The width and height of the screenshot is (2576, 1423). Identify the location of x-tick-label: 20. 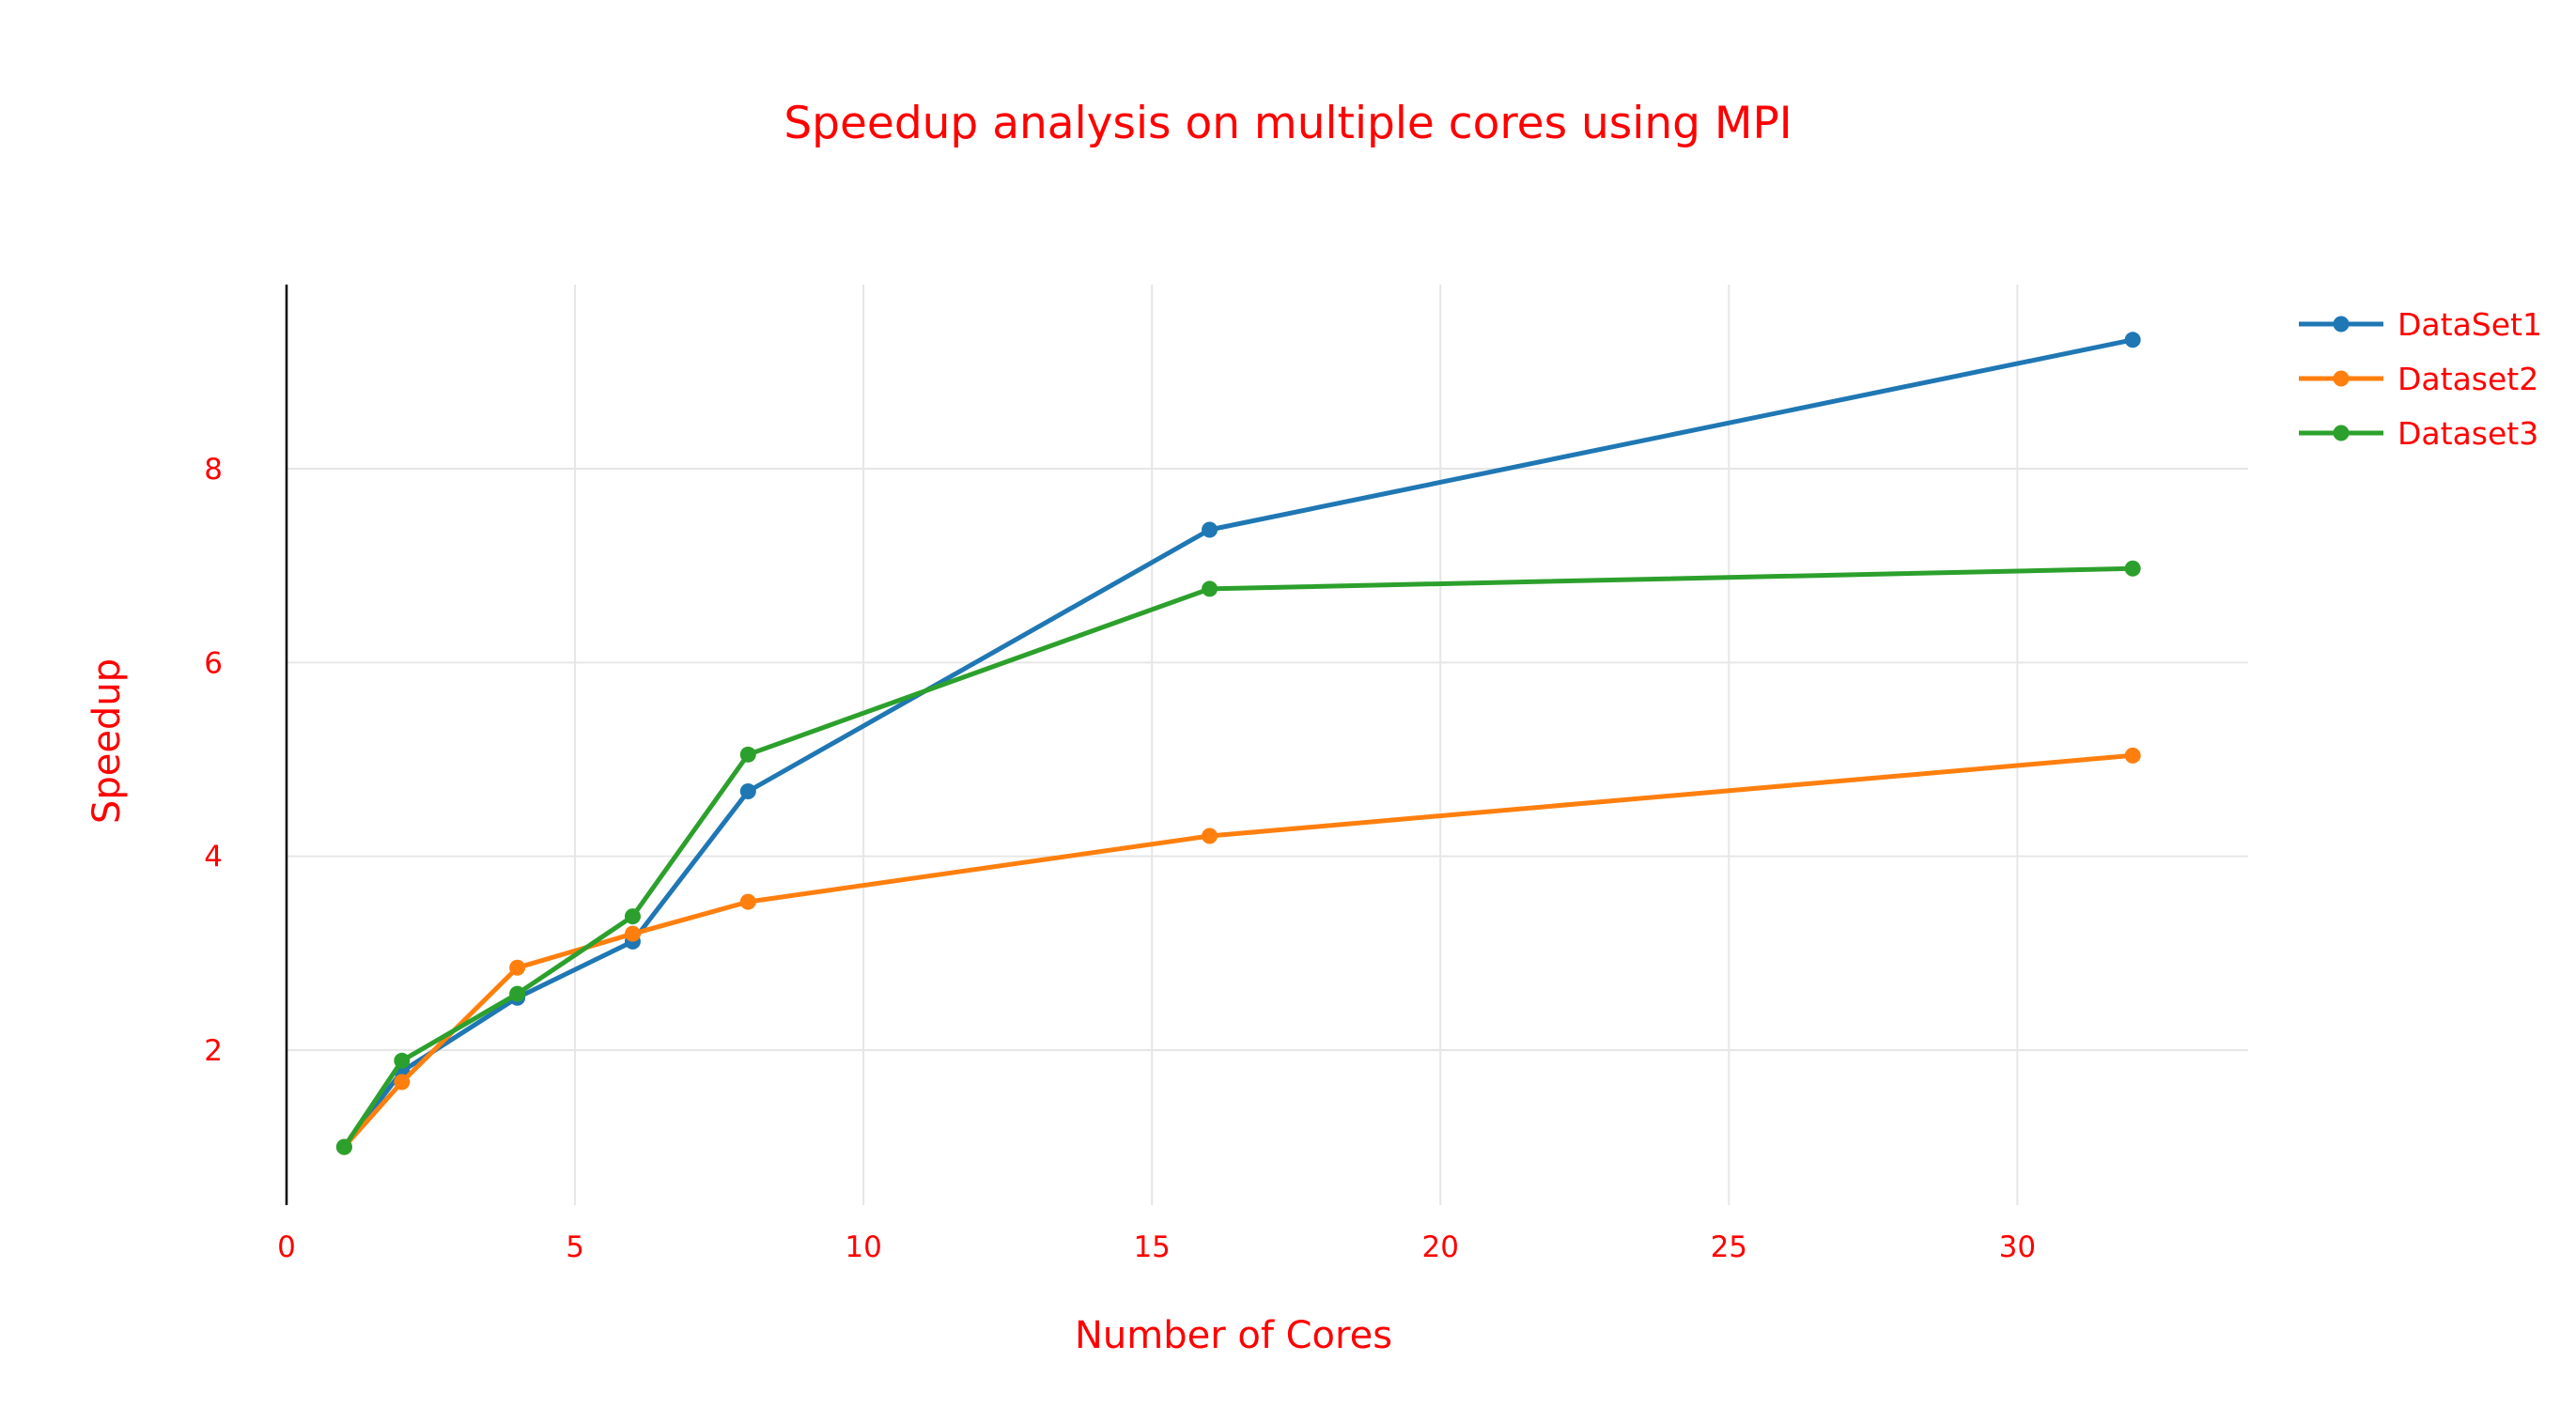
(1440, 1247).